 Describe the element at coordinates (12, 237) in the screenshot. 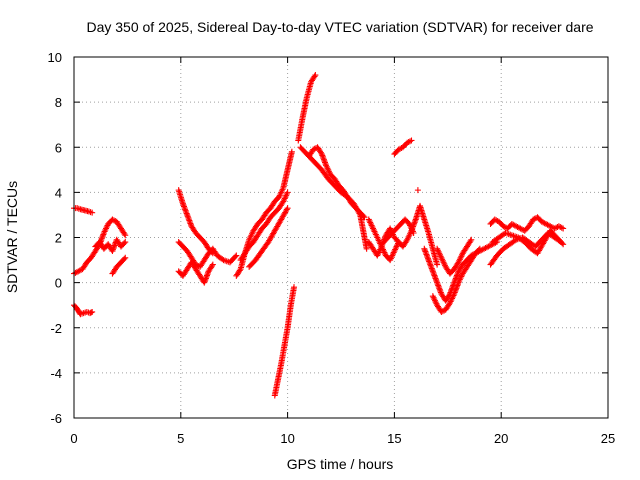

I see `y-axis-label: SDTVAR / TECUs` at that location.